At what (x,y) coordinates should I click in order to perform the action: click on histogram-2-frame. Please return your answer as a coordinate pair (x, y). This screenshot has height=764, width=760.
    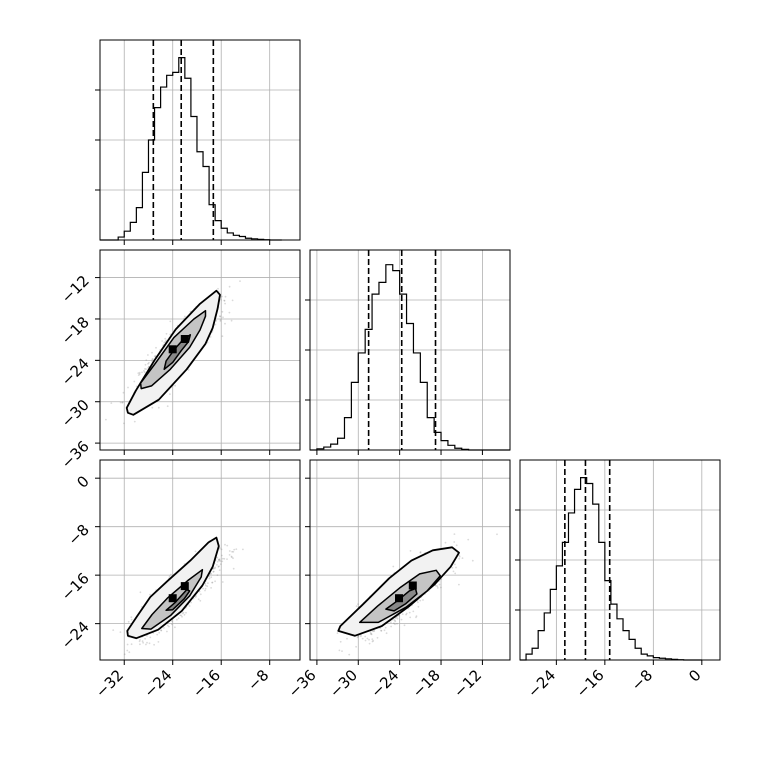
    Looking at the image, I should click on (620, 560).